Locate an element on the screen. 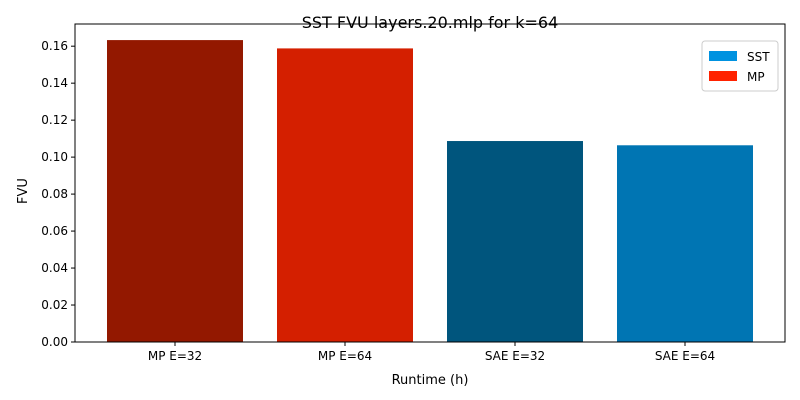 Image resolution: width=800 pixels, height=400 pixels. y-tick-label: 0.00 is located at coordinates (54, 342).